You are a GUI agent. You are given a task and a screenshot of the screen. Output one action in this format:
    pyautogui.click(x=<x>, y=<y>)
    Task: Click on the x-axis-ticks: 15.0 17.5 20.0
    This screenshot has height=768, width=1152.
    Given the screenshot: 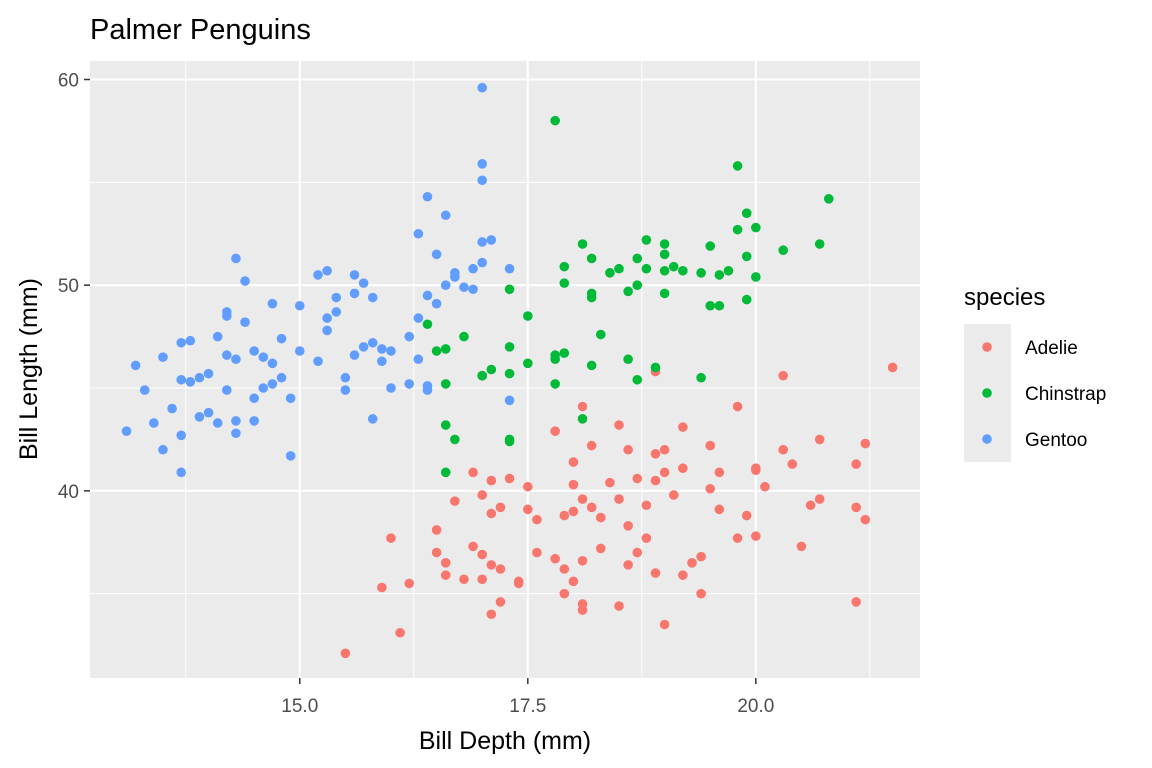 What is the action you would take?
    pyautogui.click(x=527, y=697)
    